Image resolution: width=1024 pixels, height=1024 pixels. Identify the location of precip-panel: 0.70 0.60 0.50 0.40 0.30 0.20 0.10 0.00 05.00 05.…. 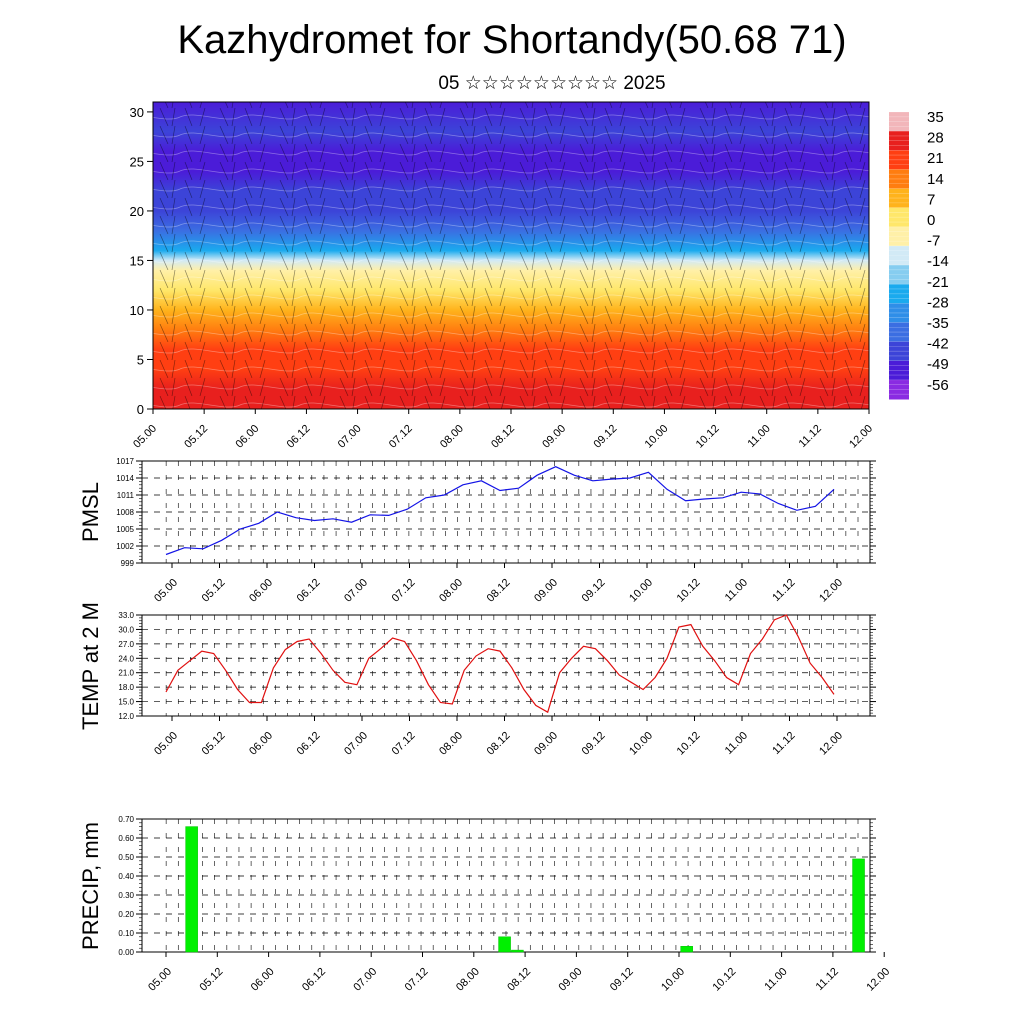
(485, 904).